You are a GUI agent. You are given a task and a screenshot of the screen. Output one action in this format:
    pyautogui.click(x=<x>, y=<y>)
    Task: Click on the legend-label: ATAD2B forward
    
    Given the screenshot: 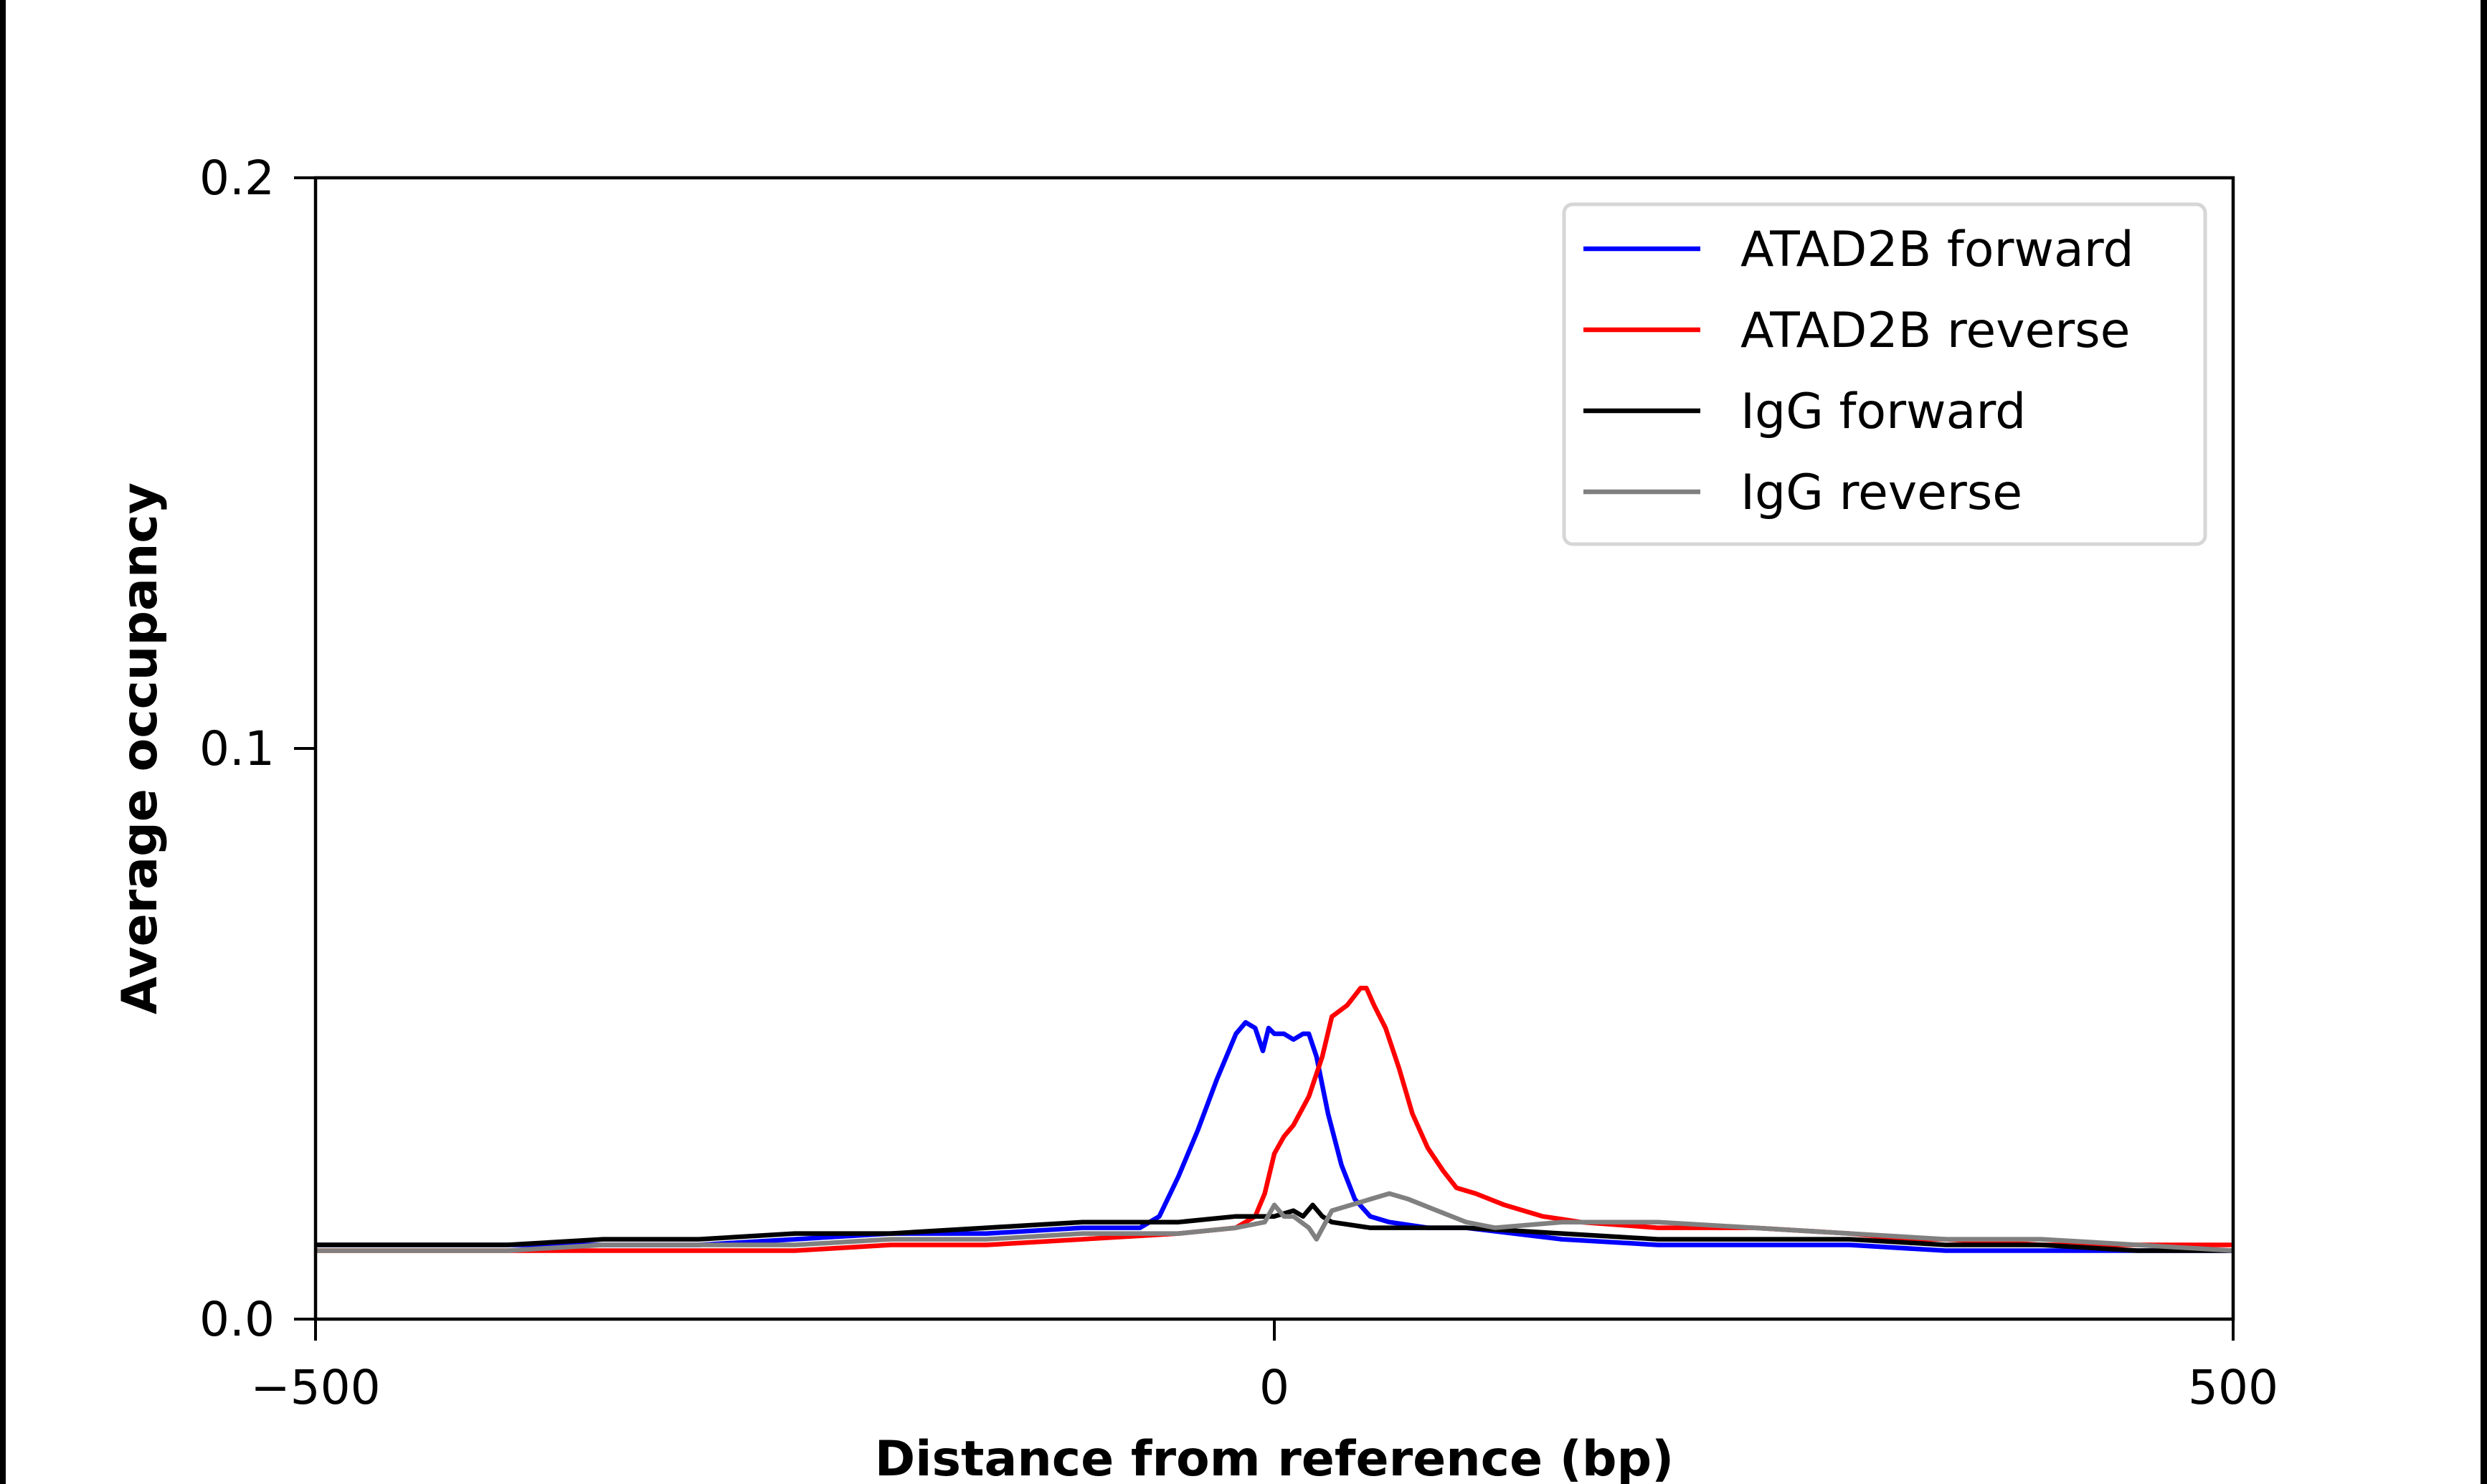 What is the action you would take?
    pyautogui.click(x=1937, y=250)
    